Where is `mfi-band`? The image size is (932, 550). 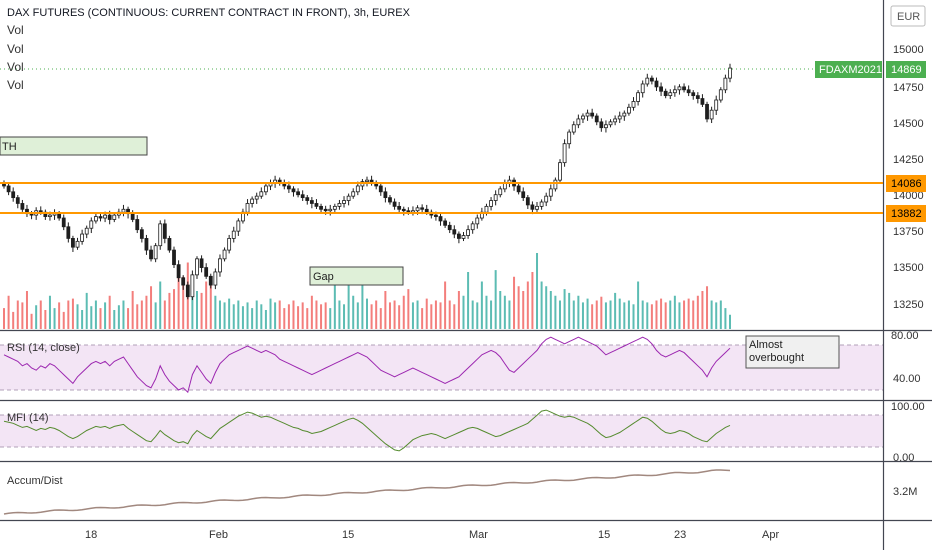 mfi-band is located at coordinates (441, 431).